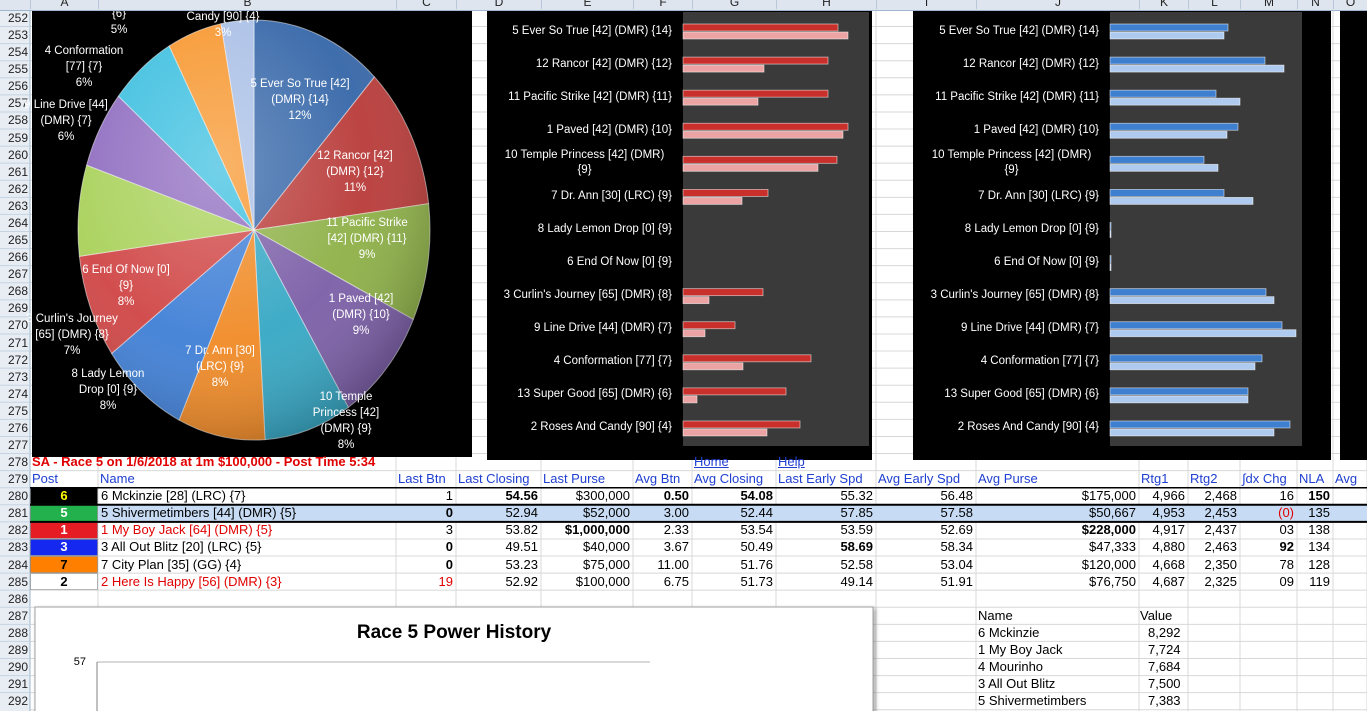  What do you see at coordinates (956, 513) in the screenshot?
I see `table-cell: 57.58` at bounding box center [956, 513].